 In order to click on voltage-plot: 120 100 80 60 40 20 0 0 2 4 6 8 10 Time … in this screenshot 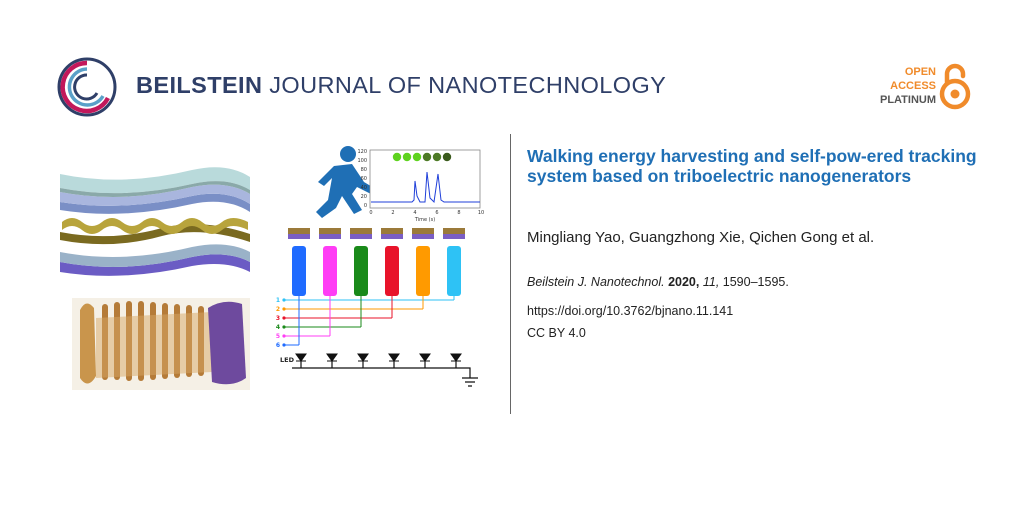, I will do `click(420, 186)`.